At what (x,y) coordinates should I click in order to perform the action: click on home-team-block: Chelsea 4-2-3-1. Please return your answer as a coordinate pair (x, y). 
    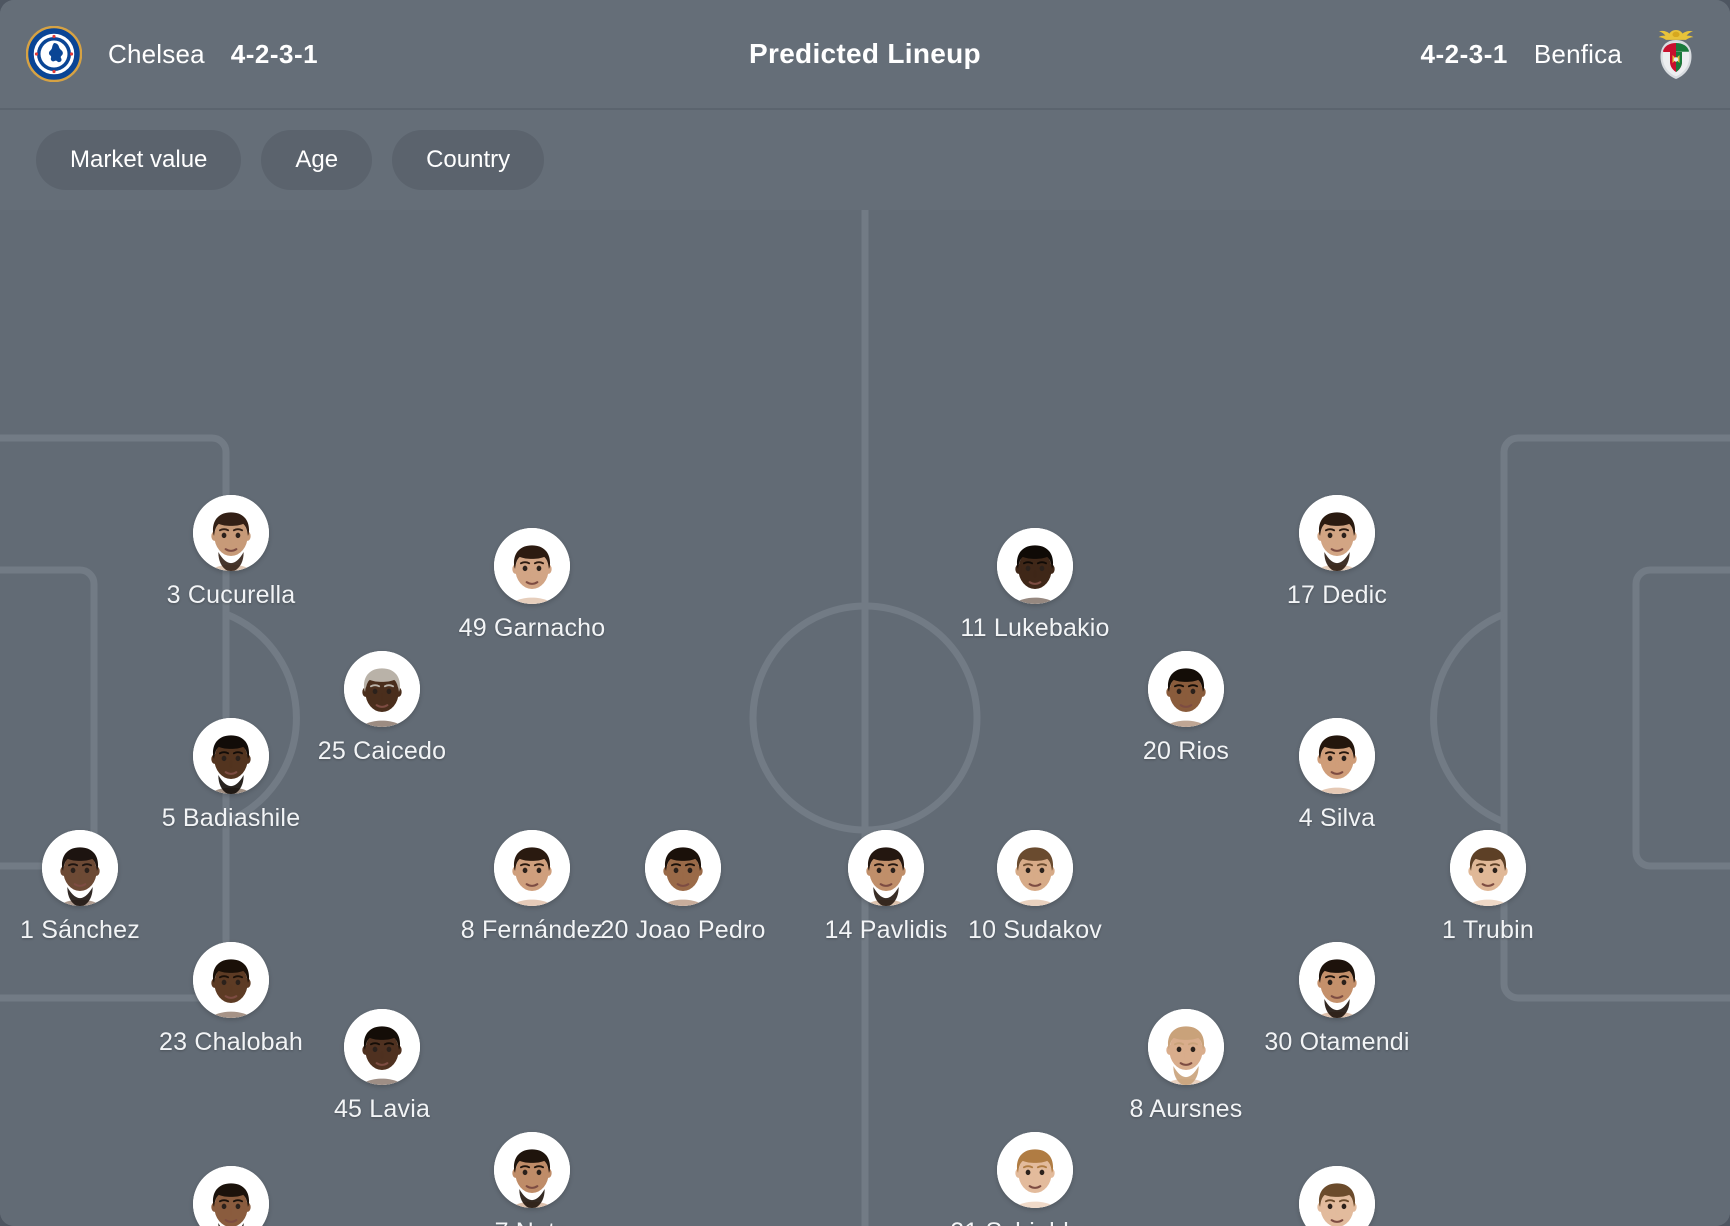
    Looking at the image, I should click on (172, 54).